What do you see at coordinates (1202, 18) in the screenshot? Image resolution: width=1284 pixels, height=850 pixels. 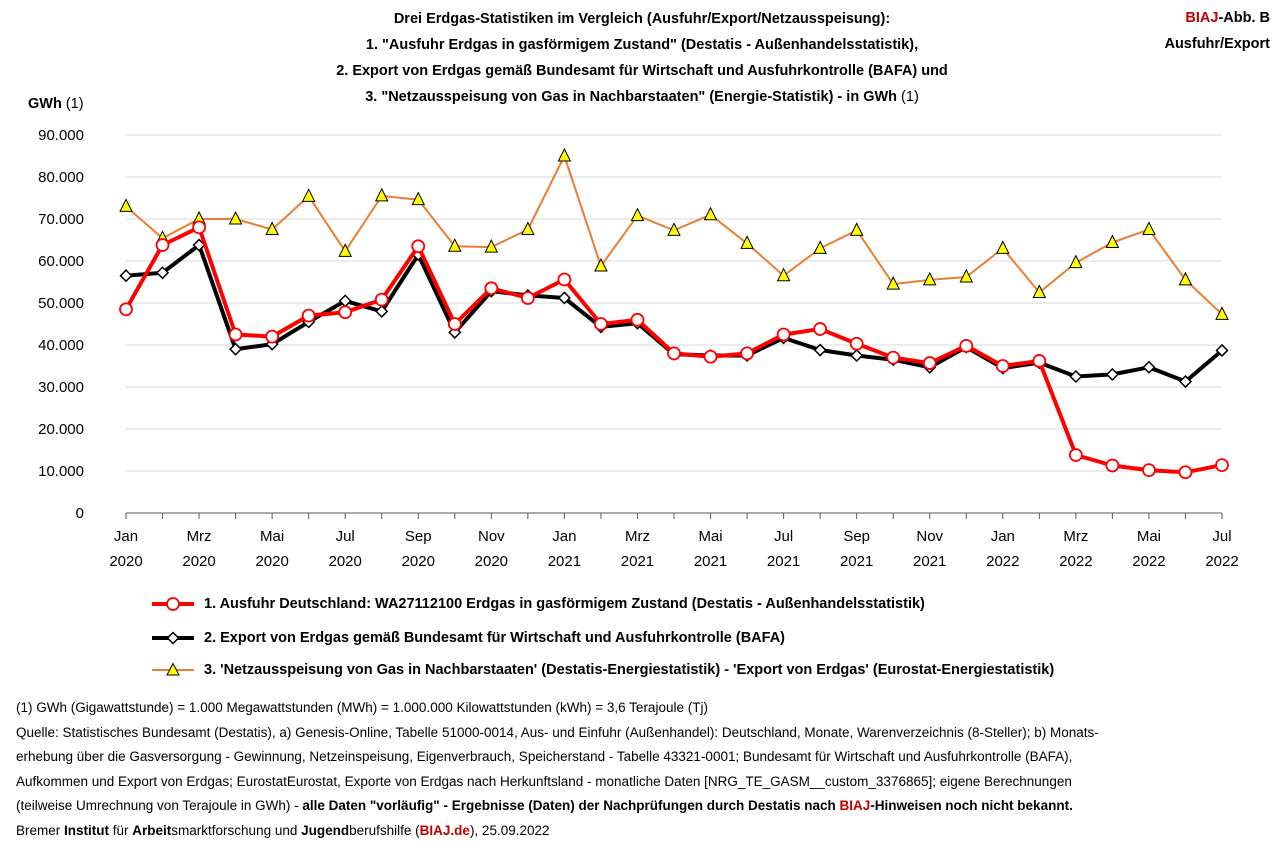 I see `figure-tag-brand: BIAJ` at bounding box center [1202, 18].